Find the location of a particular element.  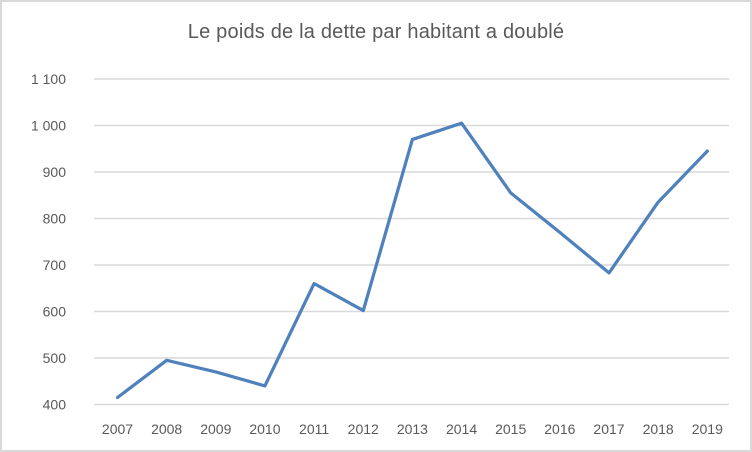

y-axis-tick-label: 400 is located at coordinates (55, 405).